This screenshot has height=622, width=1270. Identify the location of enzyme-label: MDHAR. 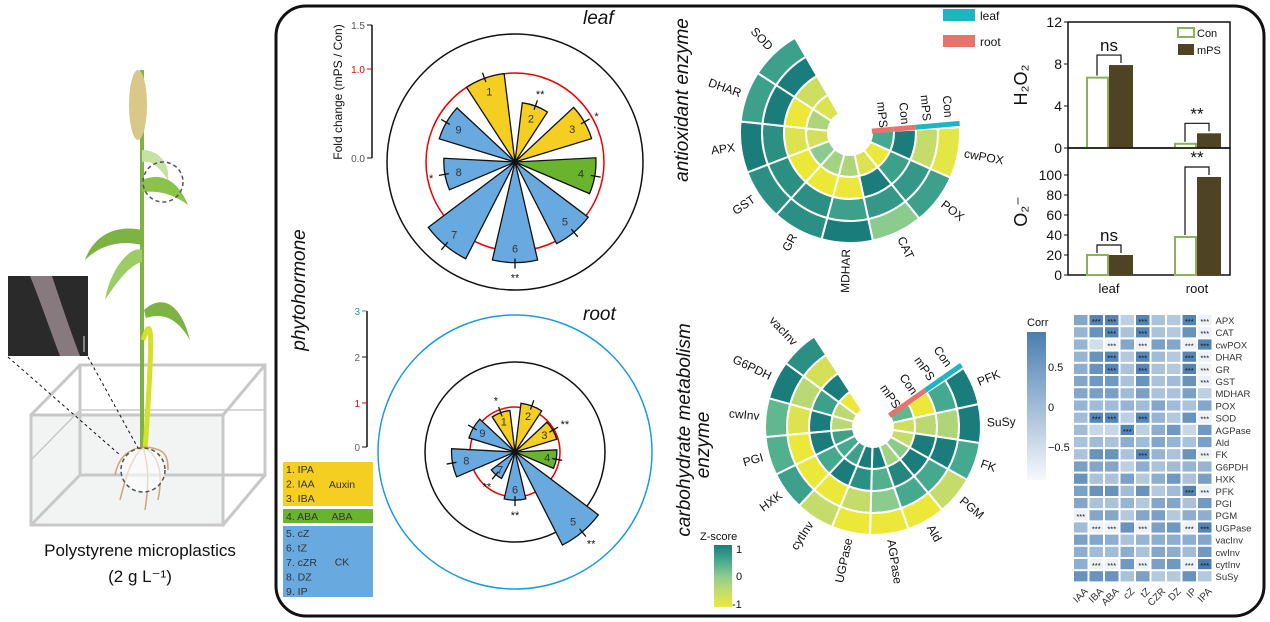
(845, 270).